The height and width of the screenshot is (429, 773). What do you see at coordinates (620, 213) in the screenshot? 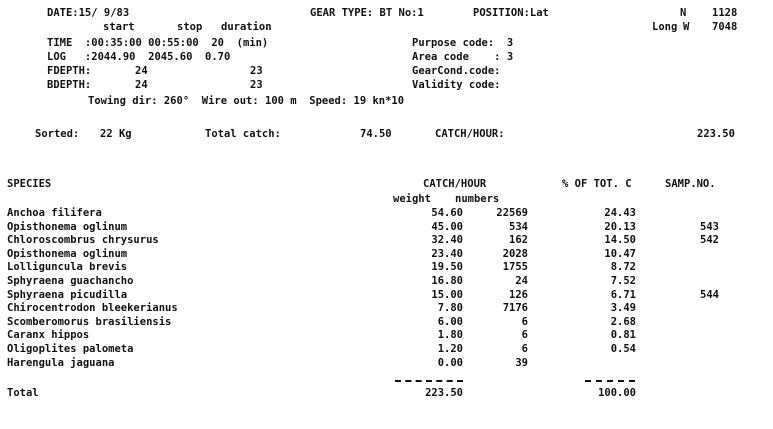
I see `pct-of-total: 24.43` at bounding box center [620, 213].